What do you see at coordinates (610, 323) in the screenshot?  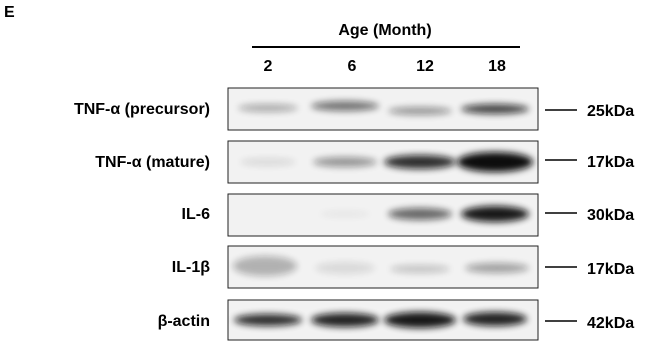 I see `marker-label: 42kDa` at bounding box center [610, 323].